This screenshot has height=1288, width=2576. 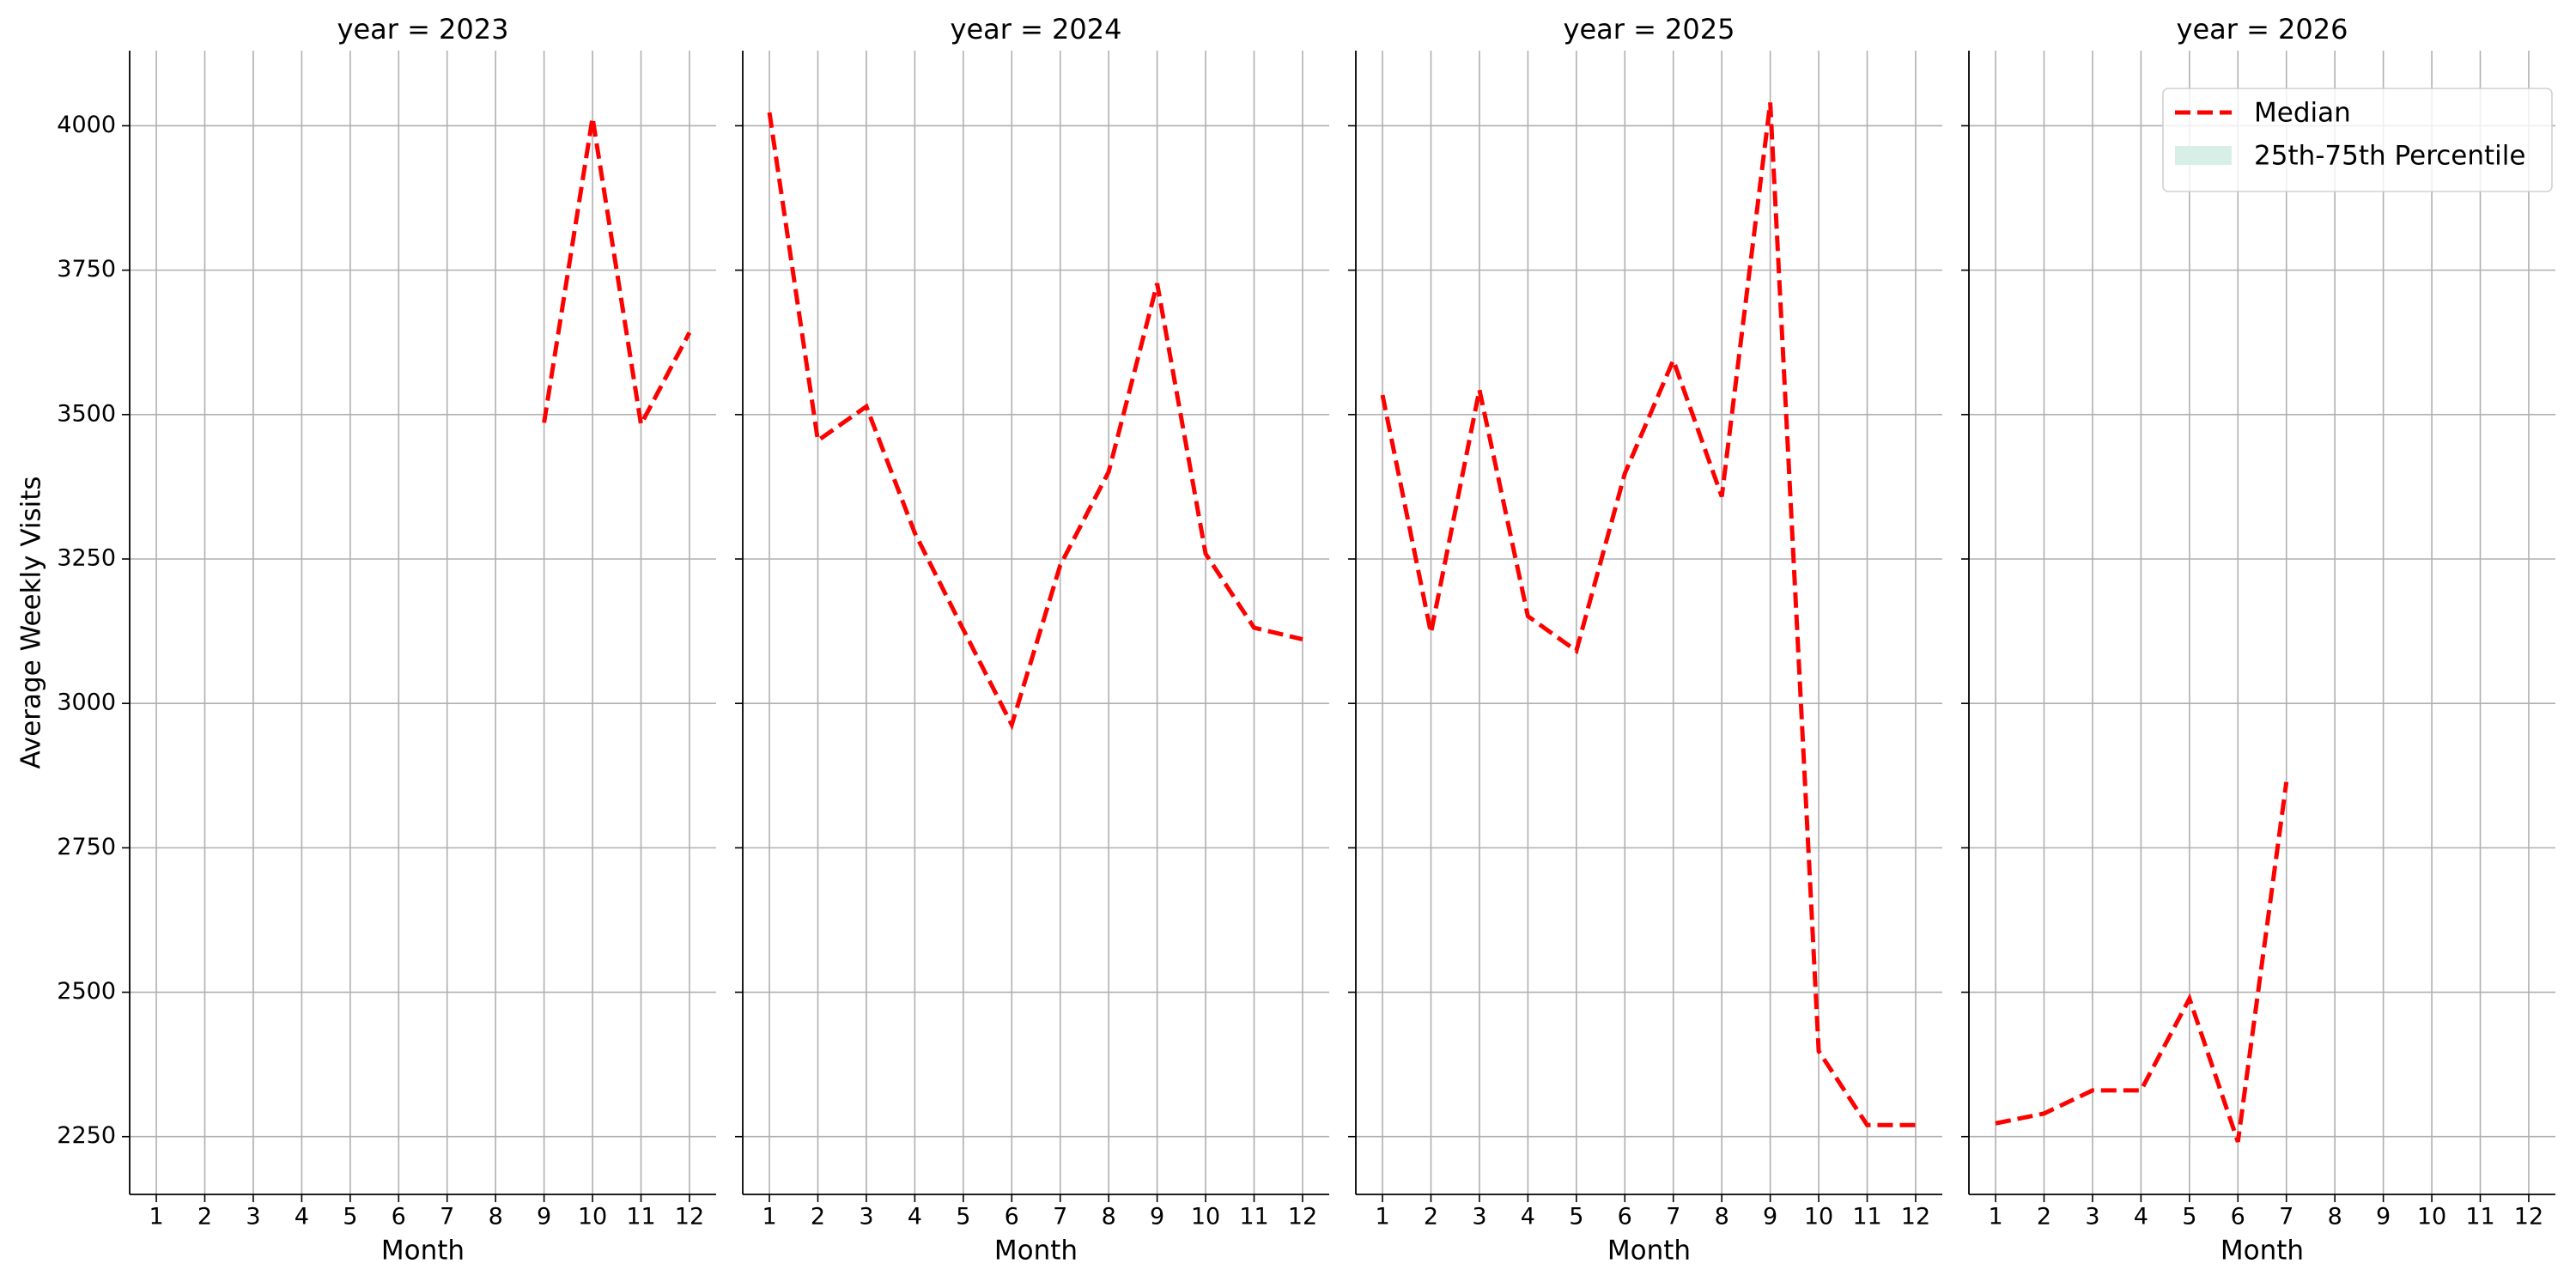 I want to click on legend-patch, so click(x=2203, y=155).